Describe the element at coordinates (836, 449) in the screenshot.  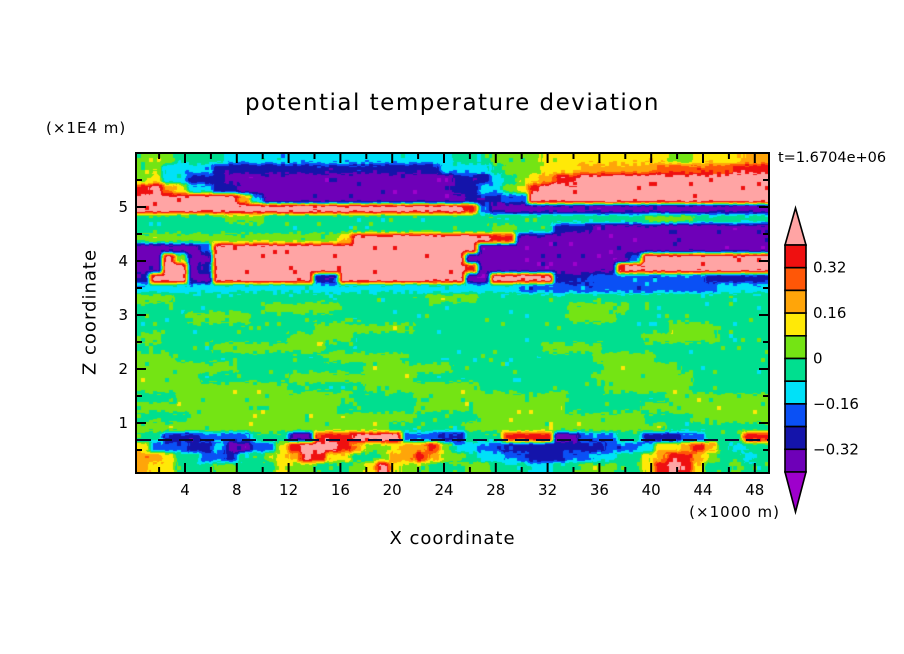
I see `colorbar-label: −0.32` at that location.